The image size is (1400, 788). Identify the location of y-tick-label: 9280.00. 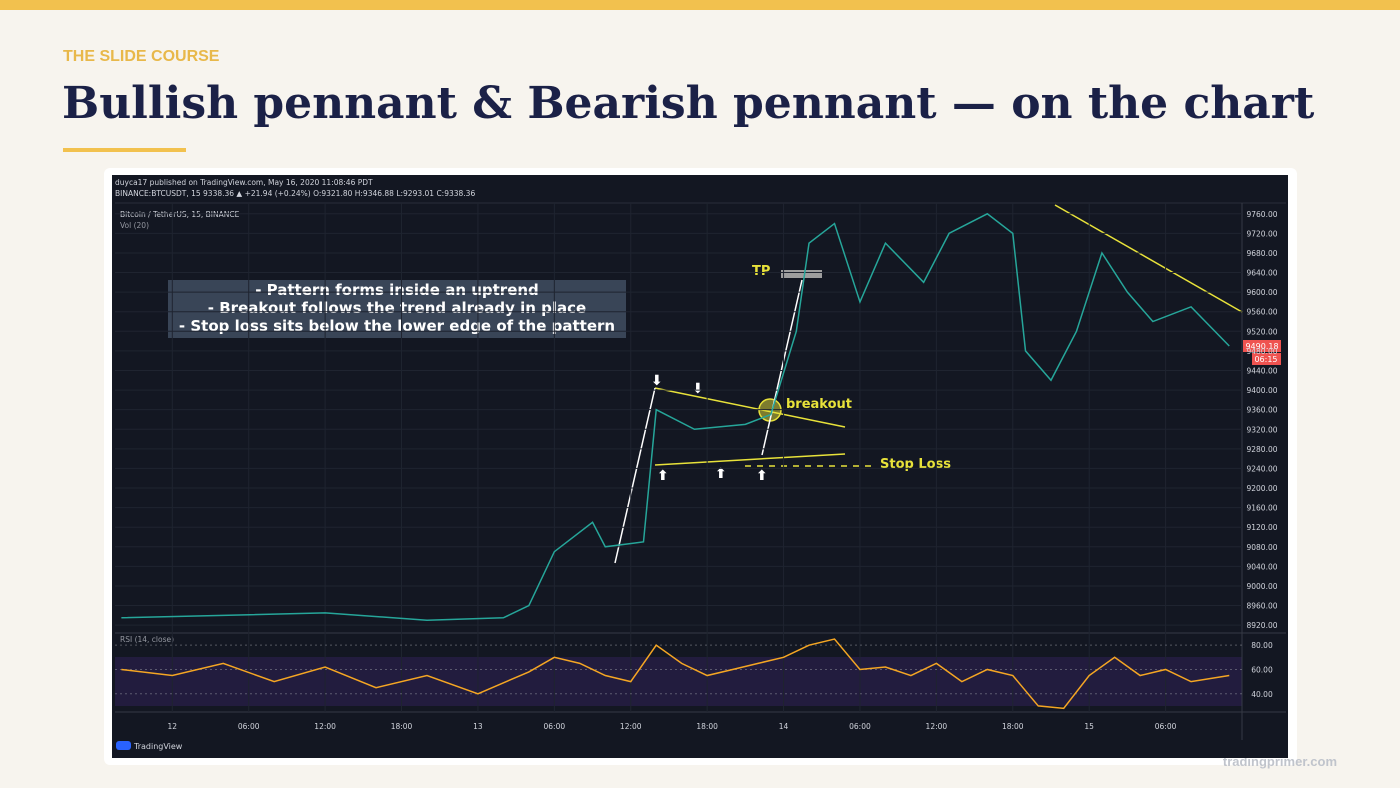
(1261, 449).